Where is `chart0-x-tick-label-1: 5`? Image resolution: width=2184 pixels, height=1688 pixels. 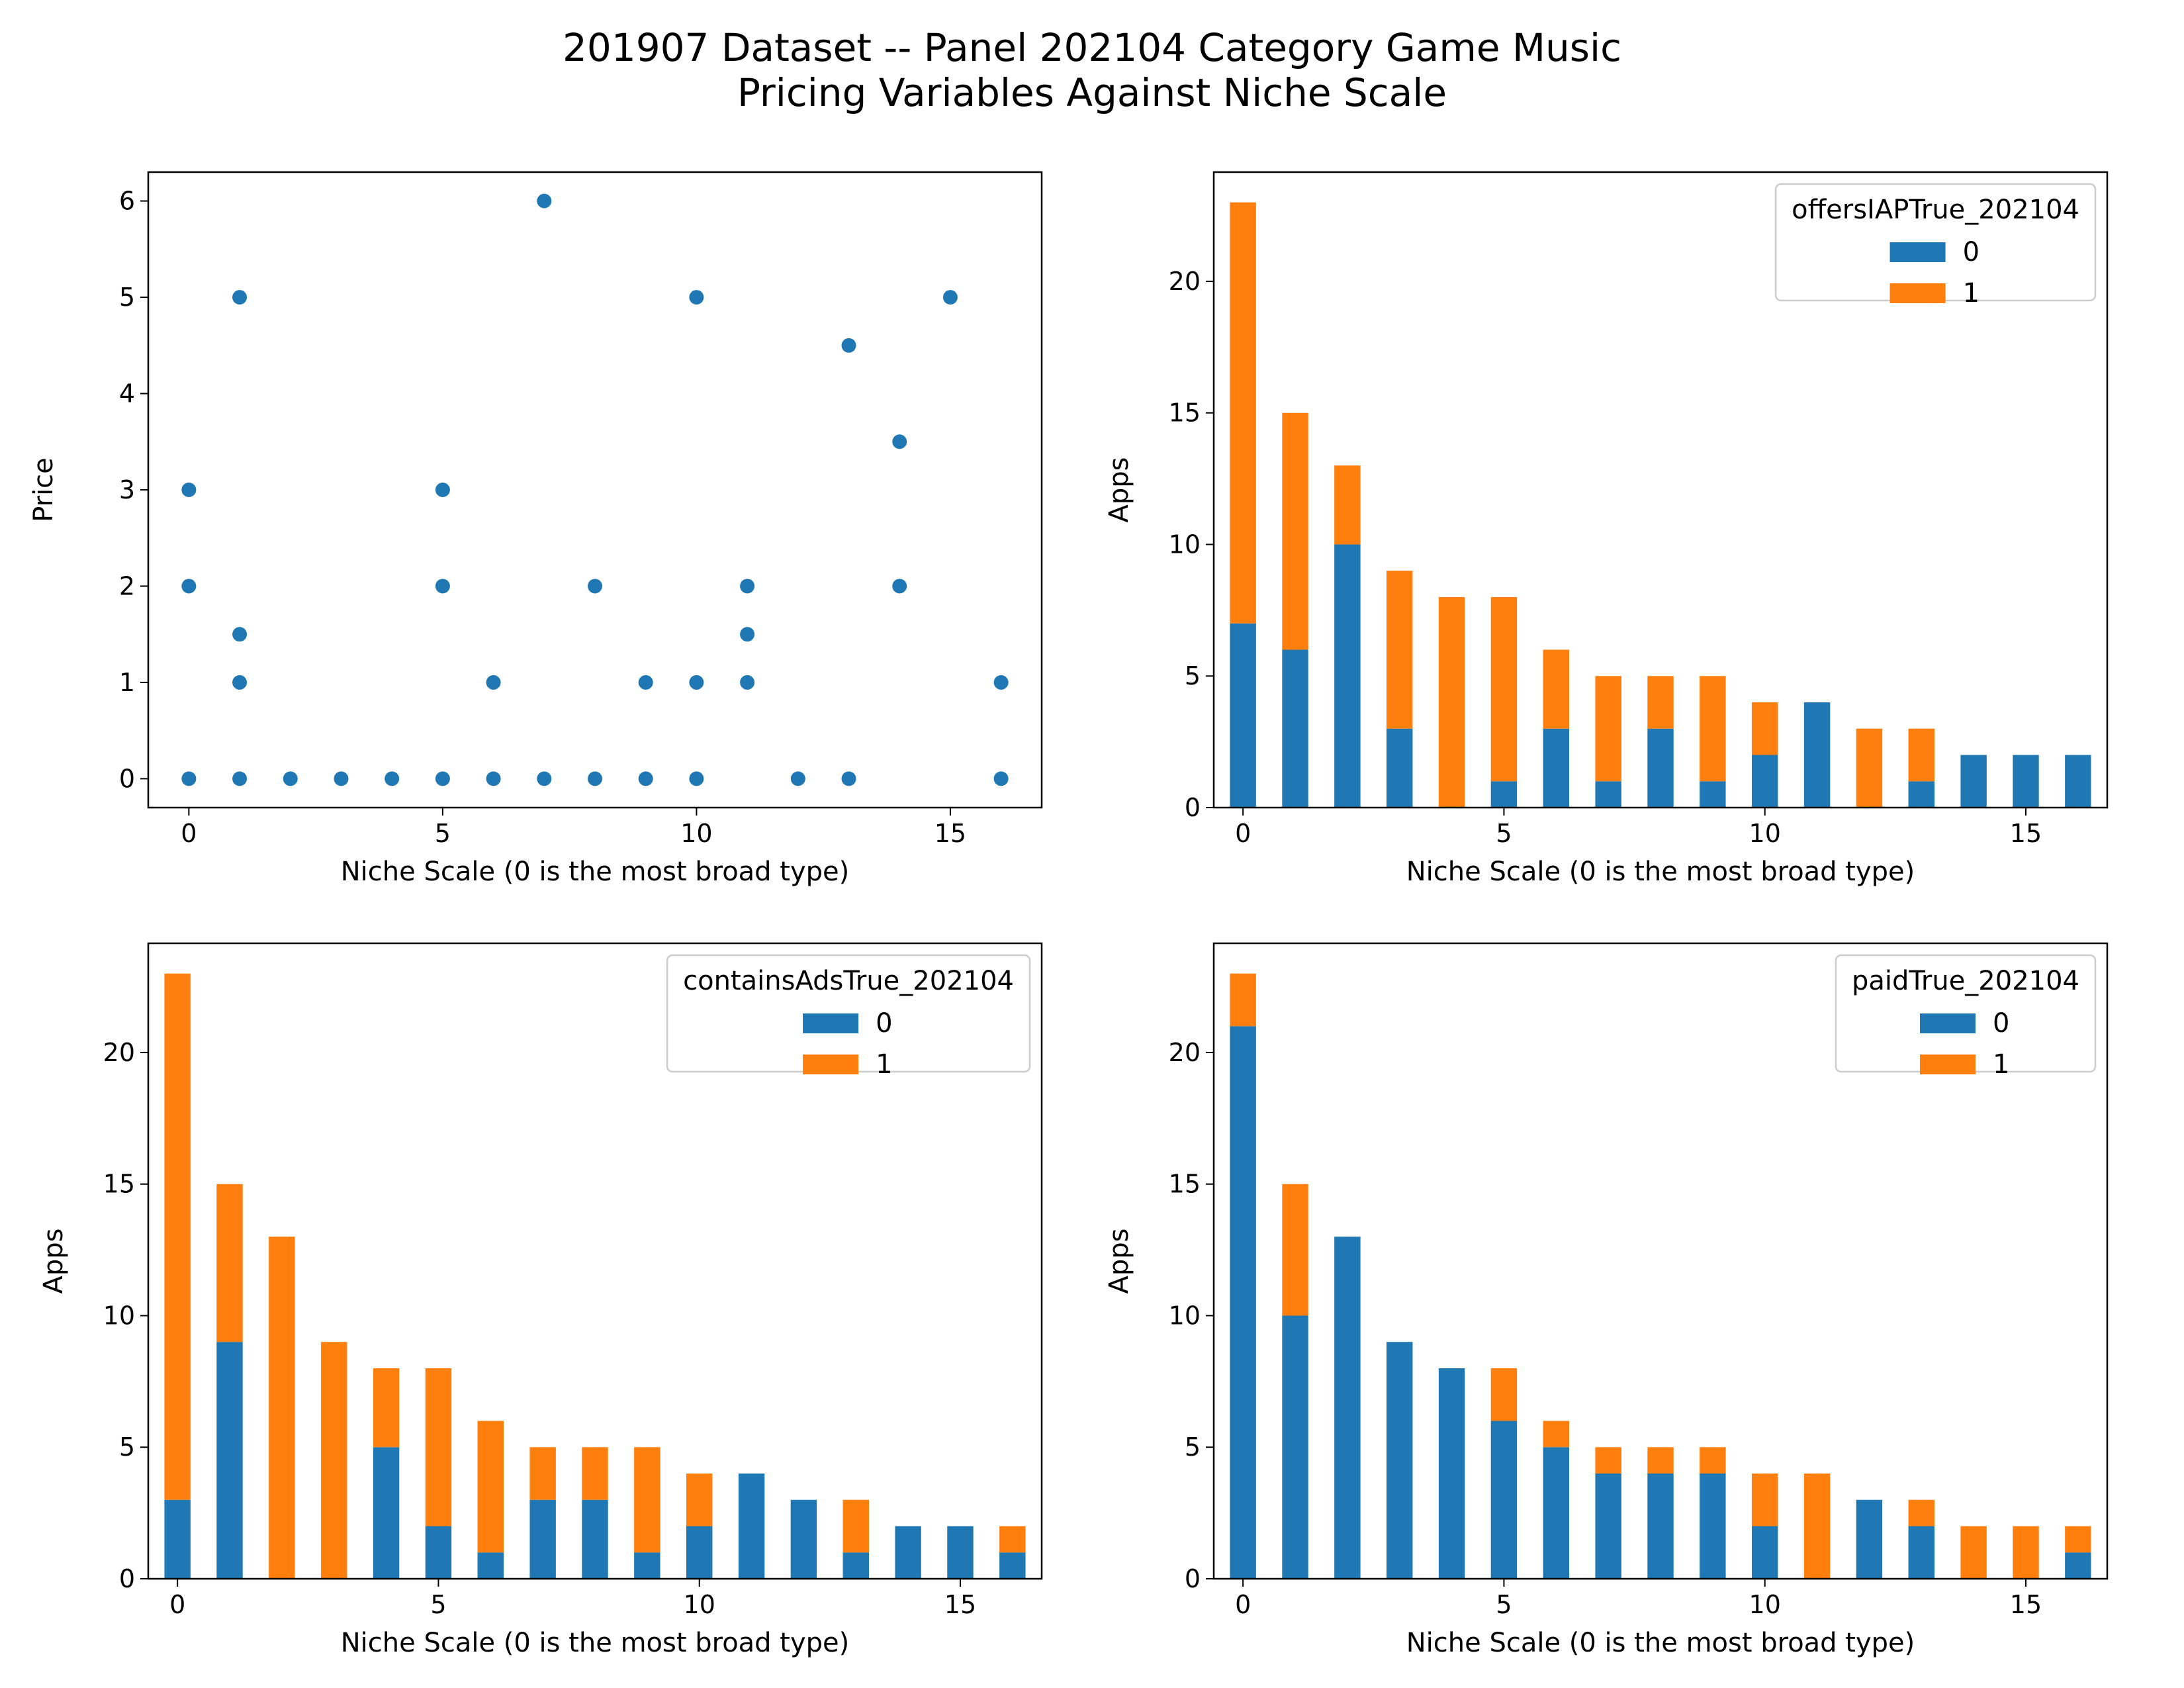
chart0-x-tick-label-1: 5 is located at coordinates (443, 833).